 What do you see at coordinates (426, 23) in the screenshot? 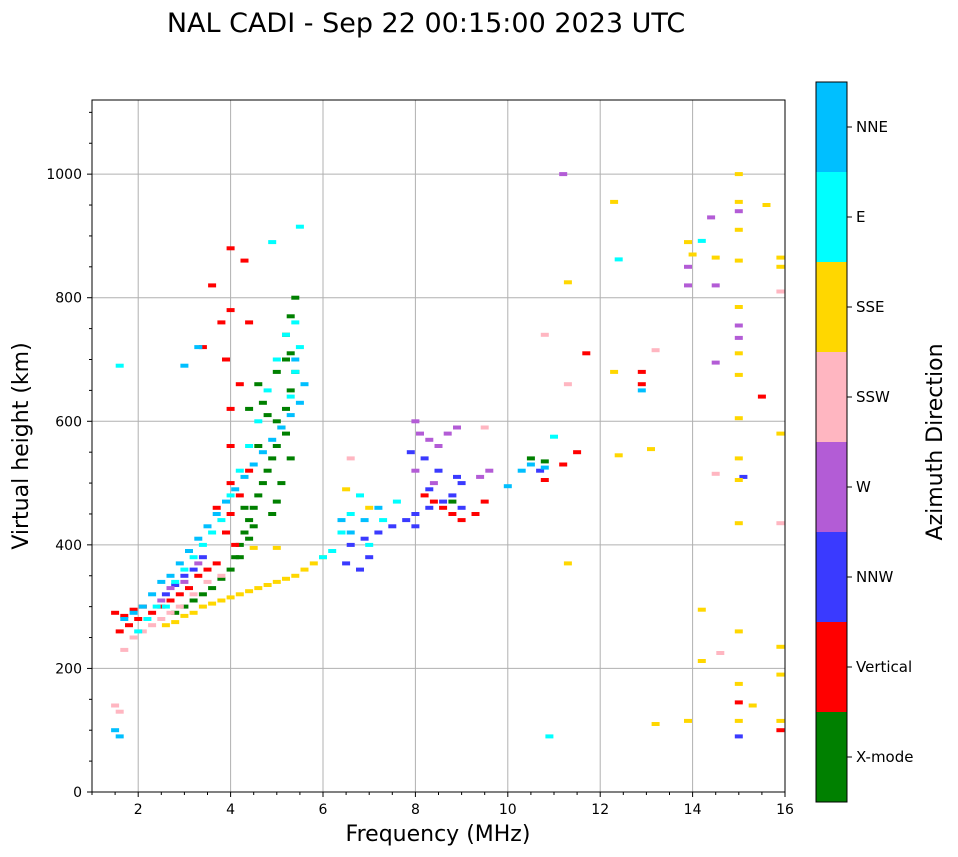
I see `chart-title: NAL CADI - Sep 22 00:15:00 2023 UTC` at bounding box center [426, 23].